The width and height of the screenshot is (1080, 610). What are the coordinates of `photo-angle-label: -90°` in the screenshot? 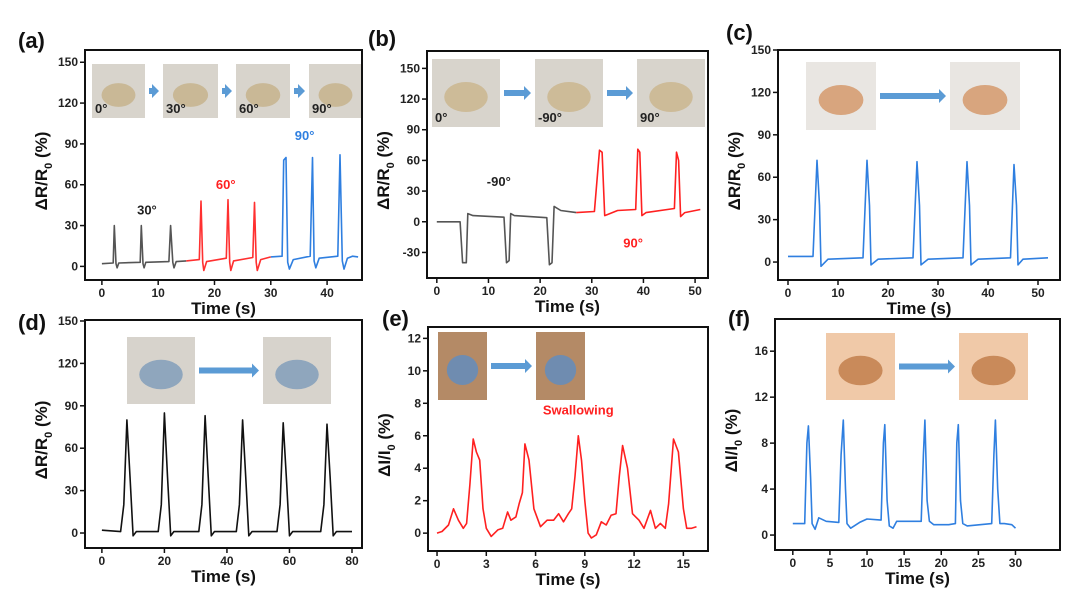 It's located at (550, 117).